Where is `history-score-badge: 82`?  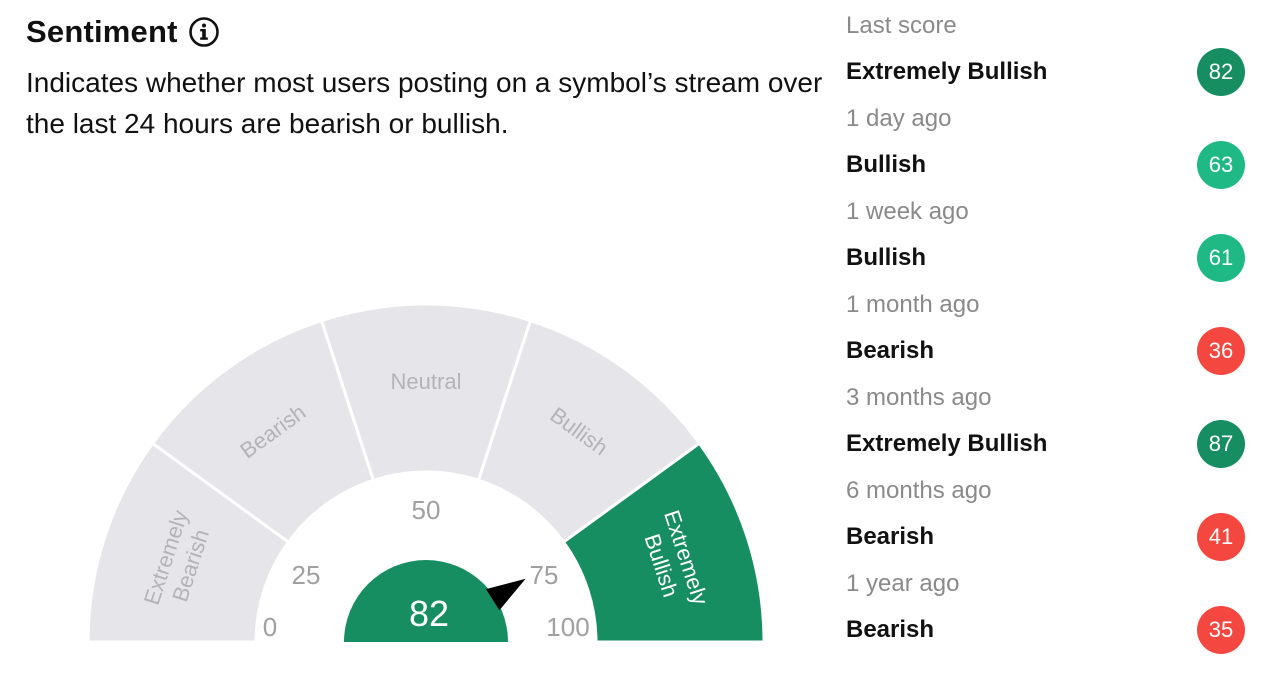
history-score-badge: 82 is located at coordinates (1221, 72).